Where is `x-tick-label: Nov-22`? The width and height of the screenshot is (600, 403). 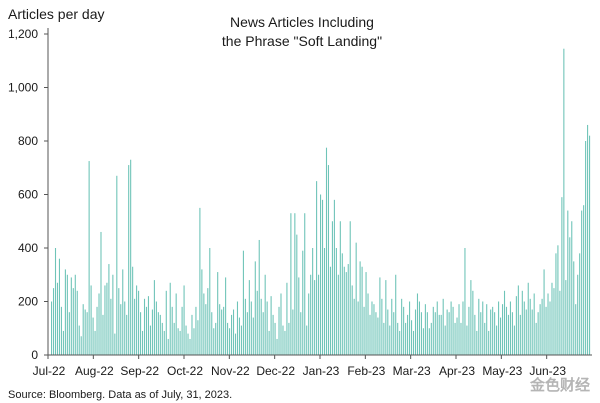 x-tick-label: Nov-22 is located at coordinates (230, 371).